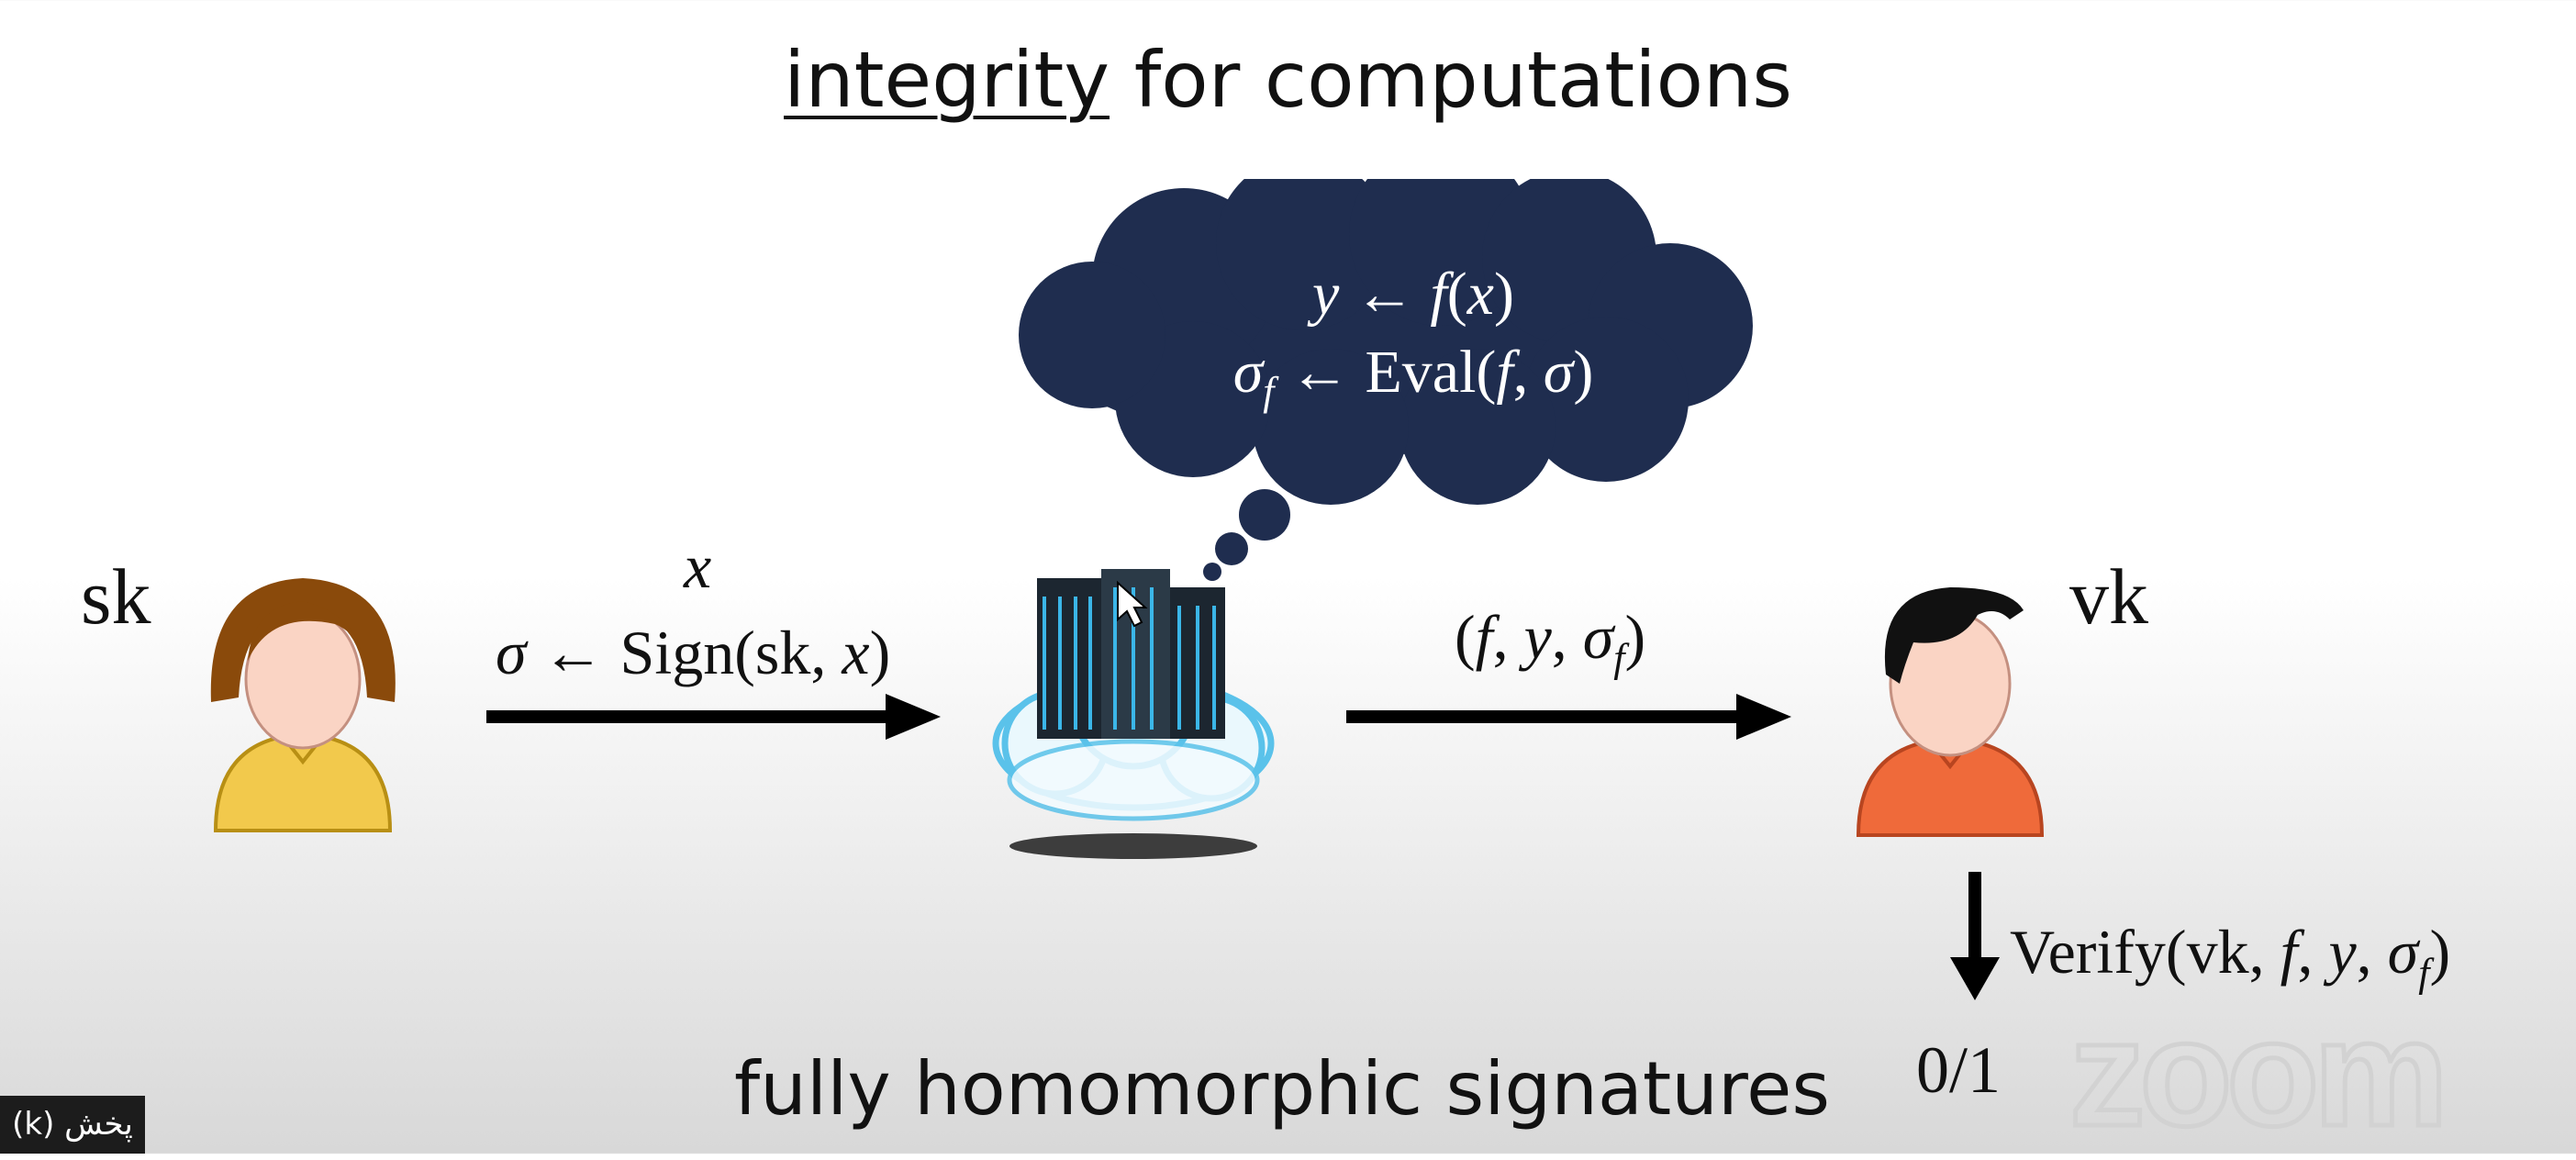  What do you see at coordinates (693, 652) in the screenshot?
I see `arrow-left-bottom-label: σ ← Sign(sk, x)` at bounding box center [693, 652].